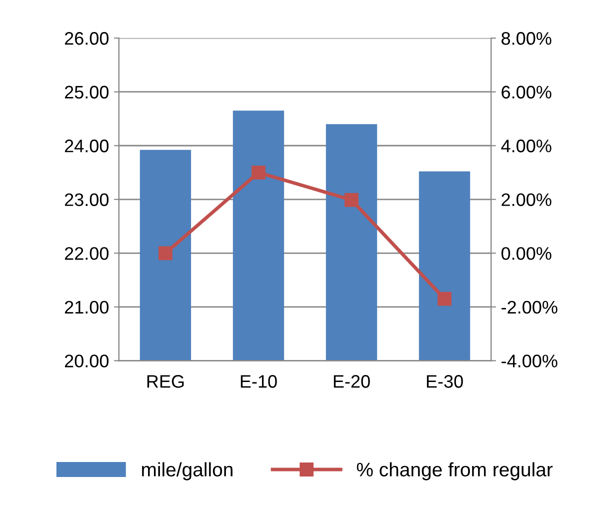 The height and width of the screenshot is (508, 610). I want to click on y2-tick-label: 0.00%, so click(526, 253).